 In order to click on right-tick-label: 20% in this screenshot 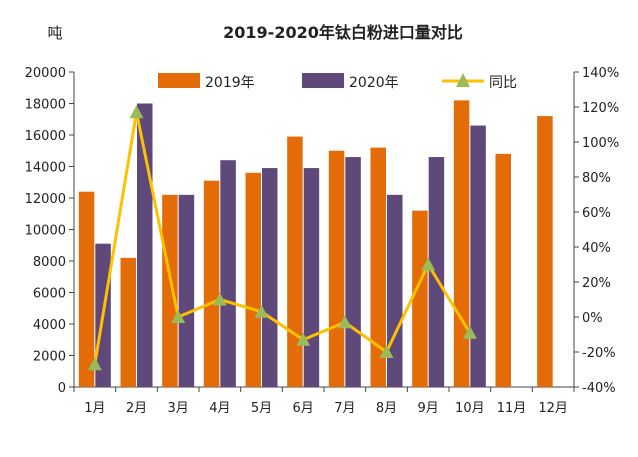, I will do `click(596, 283)`.